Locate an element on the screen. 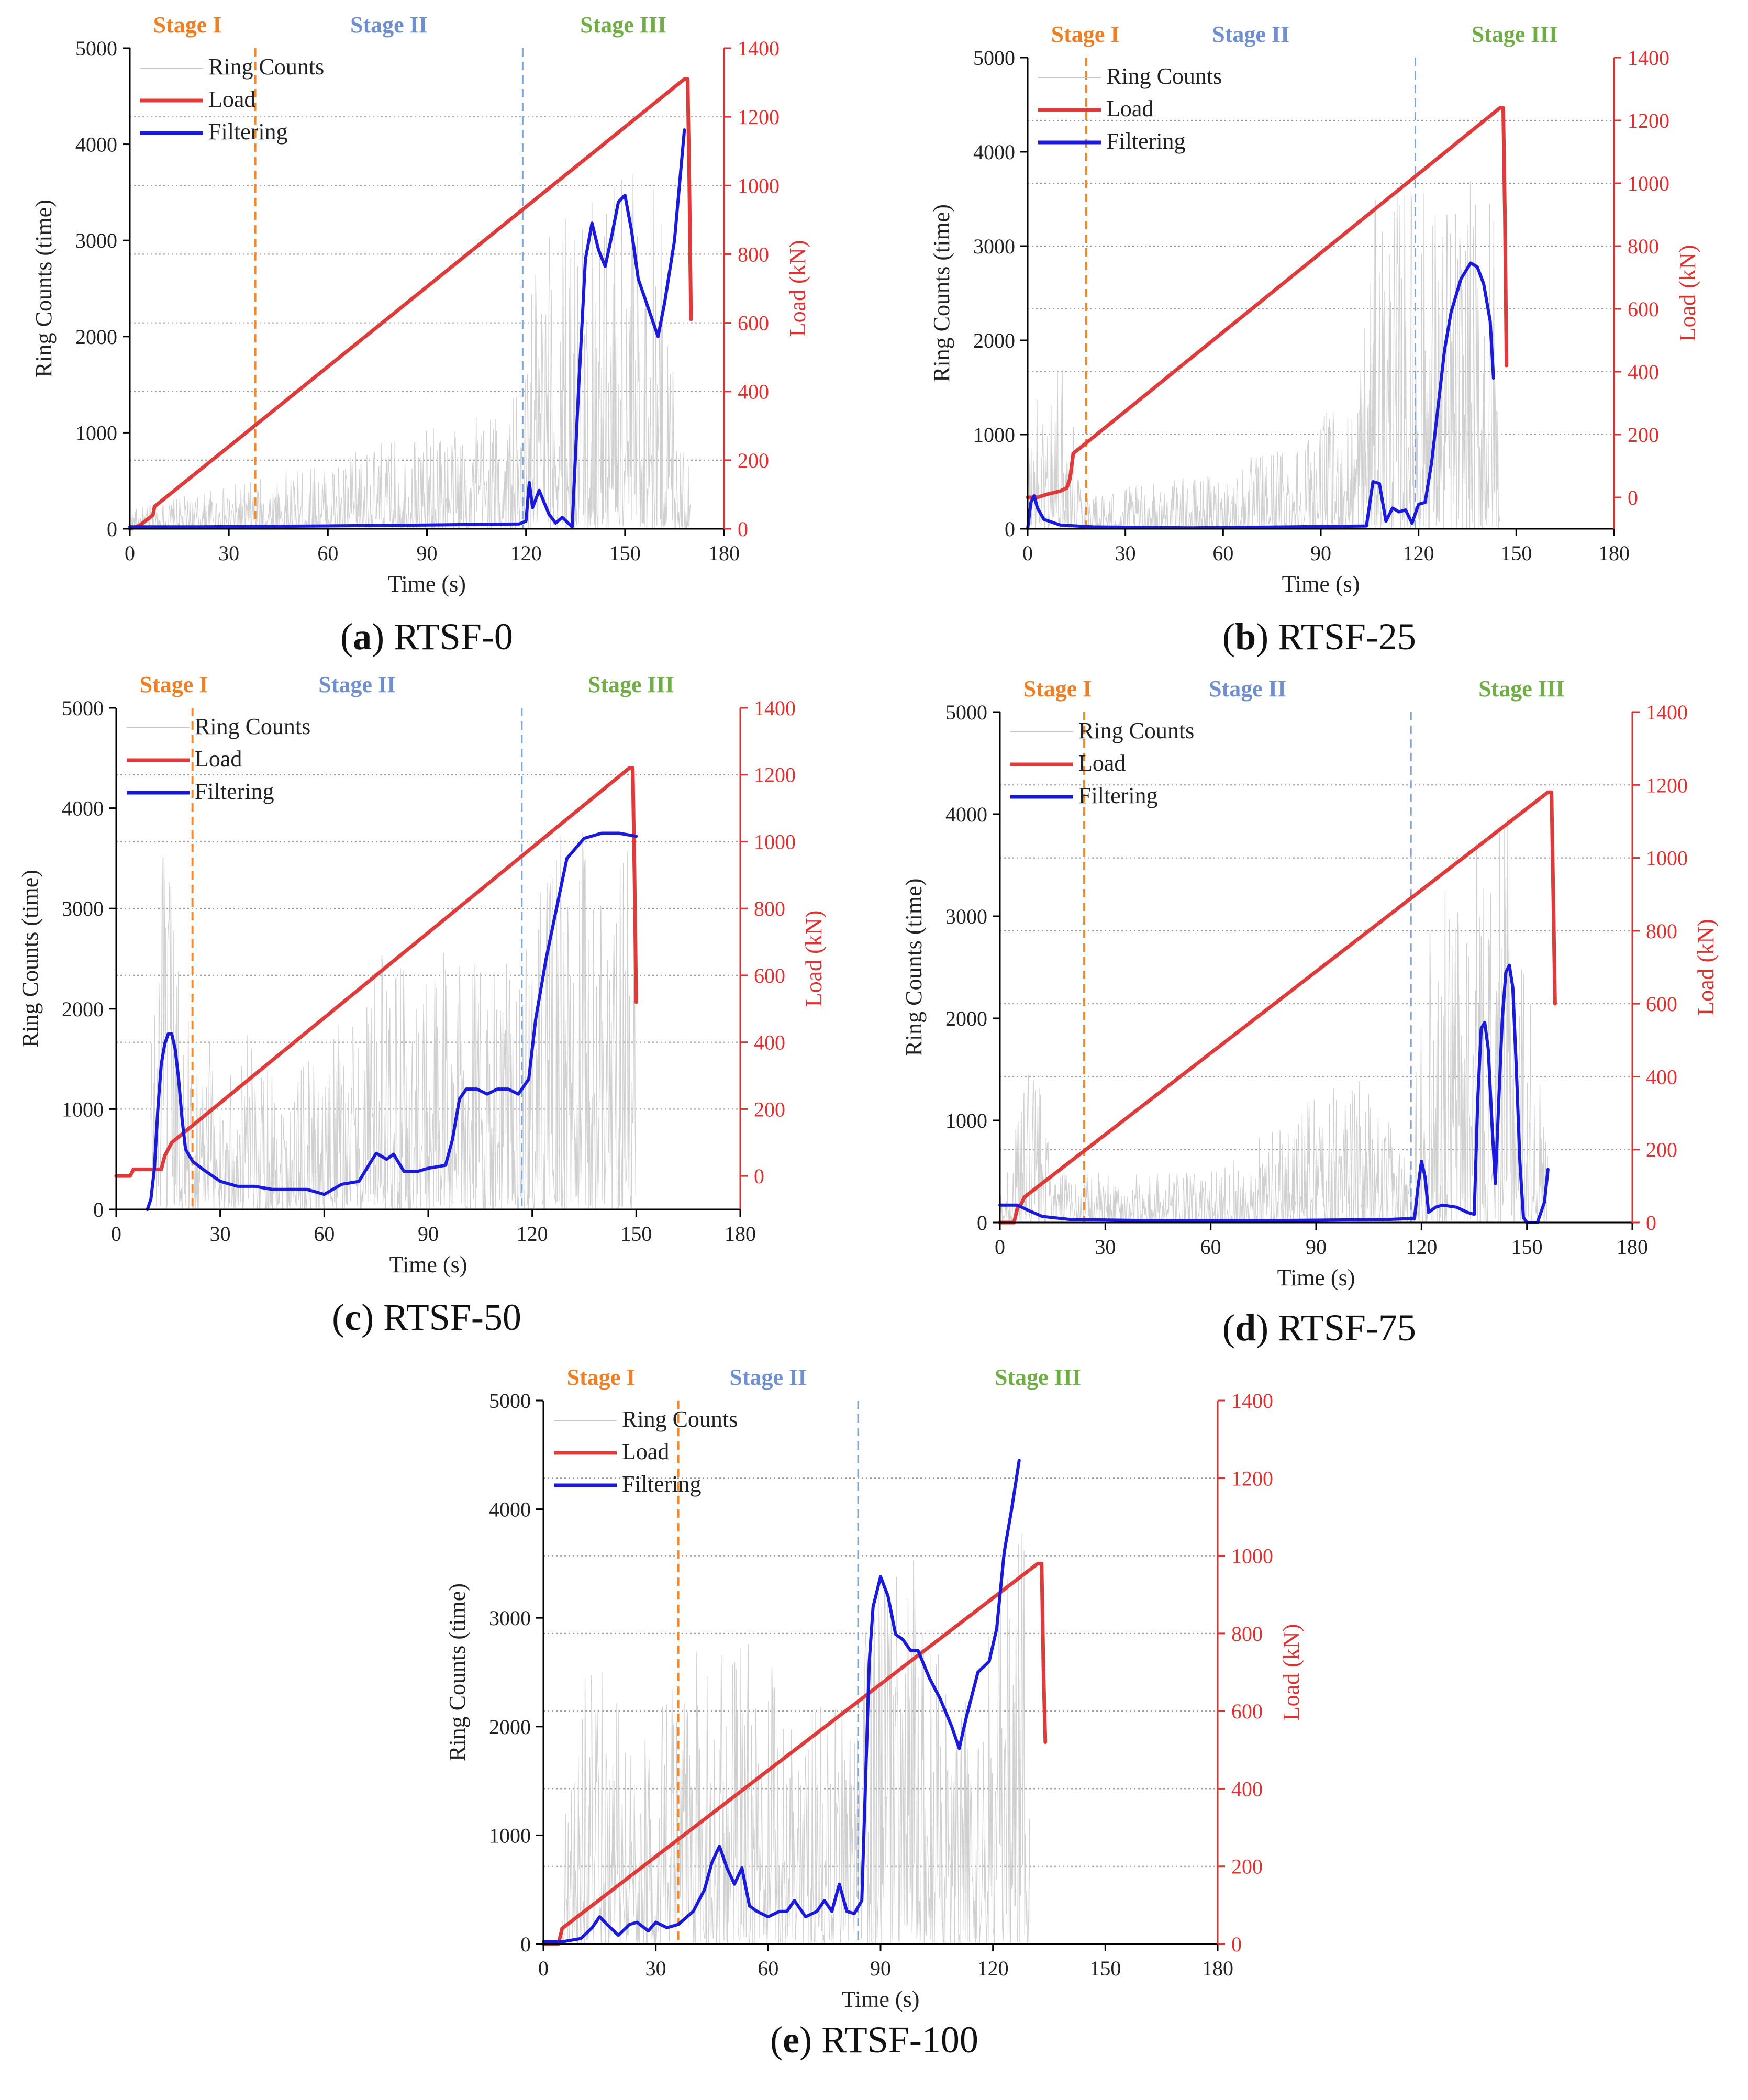 This screenshot has width=1748, height=2100. x-tick-label: 30 is located at coordinates (220, 1234).